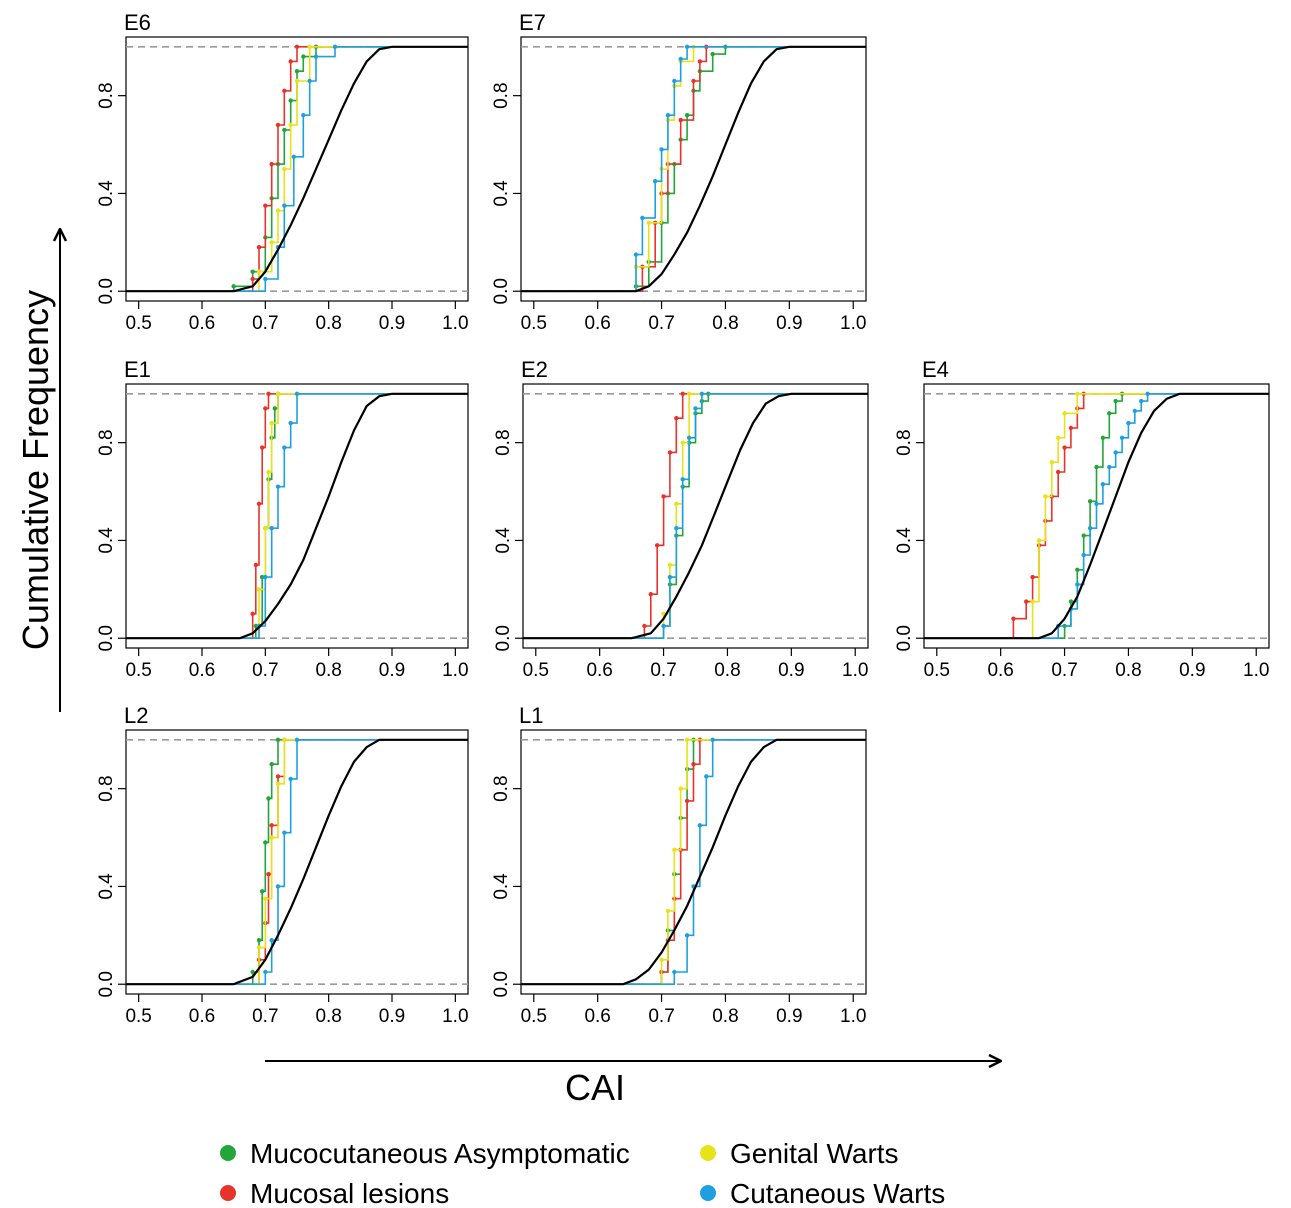  I want to click on panel-title: E4, so click(935, 369).